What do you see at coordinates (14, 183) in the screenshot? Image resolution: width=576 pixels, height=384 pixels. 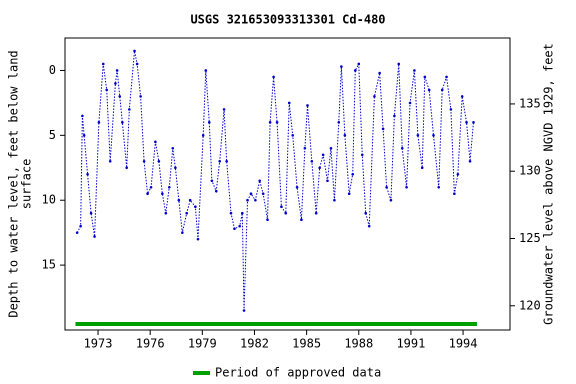 I see `y-axis-label: Depth to water level, feet below land` at bounding box center [14, 183].